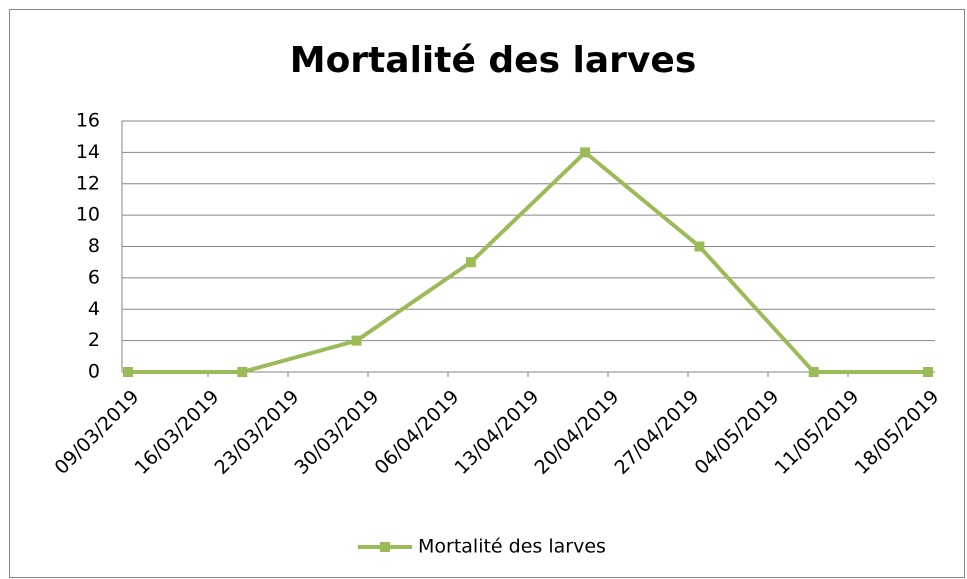 Image resolution: width=967 pixels, height=579 pixels. What do you see at coordinates (385, 547) in the screenshot?
I see `legend-marker` at bounding box center [385, 547].